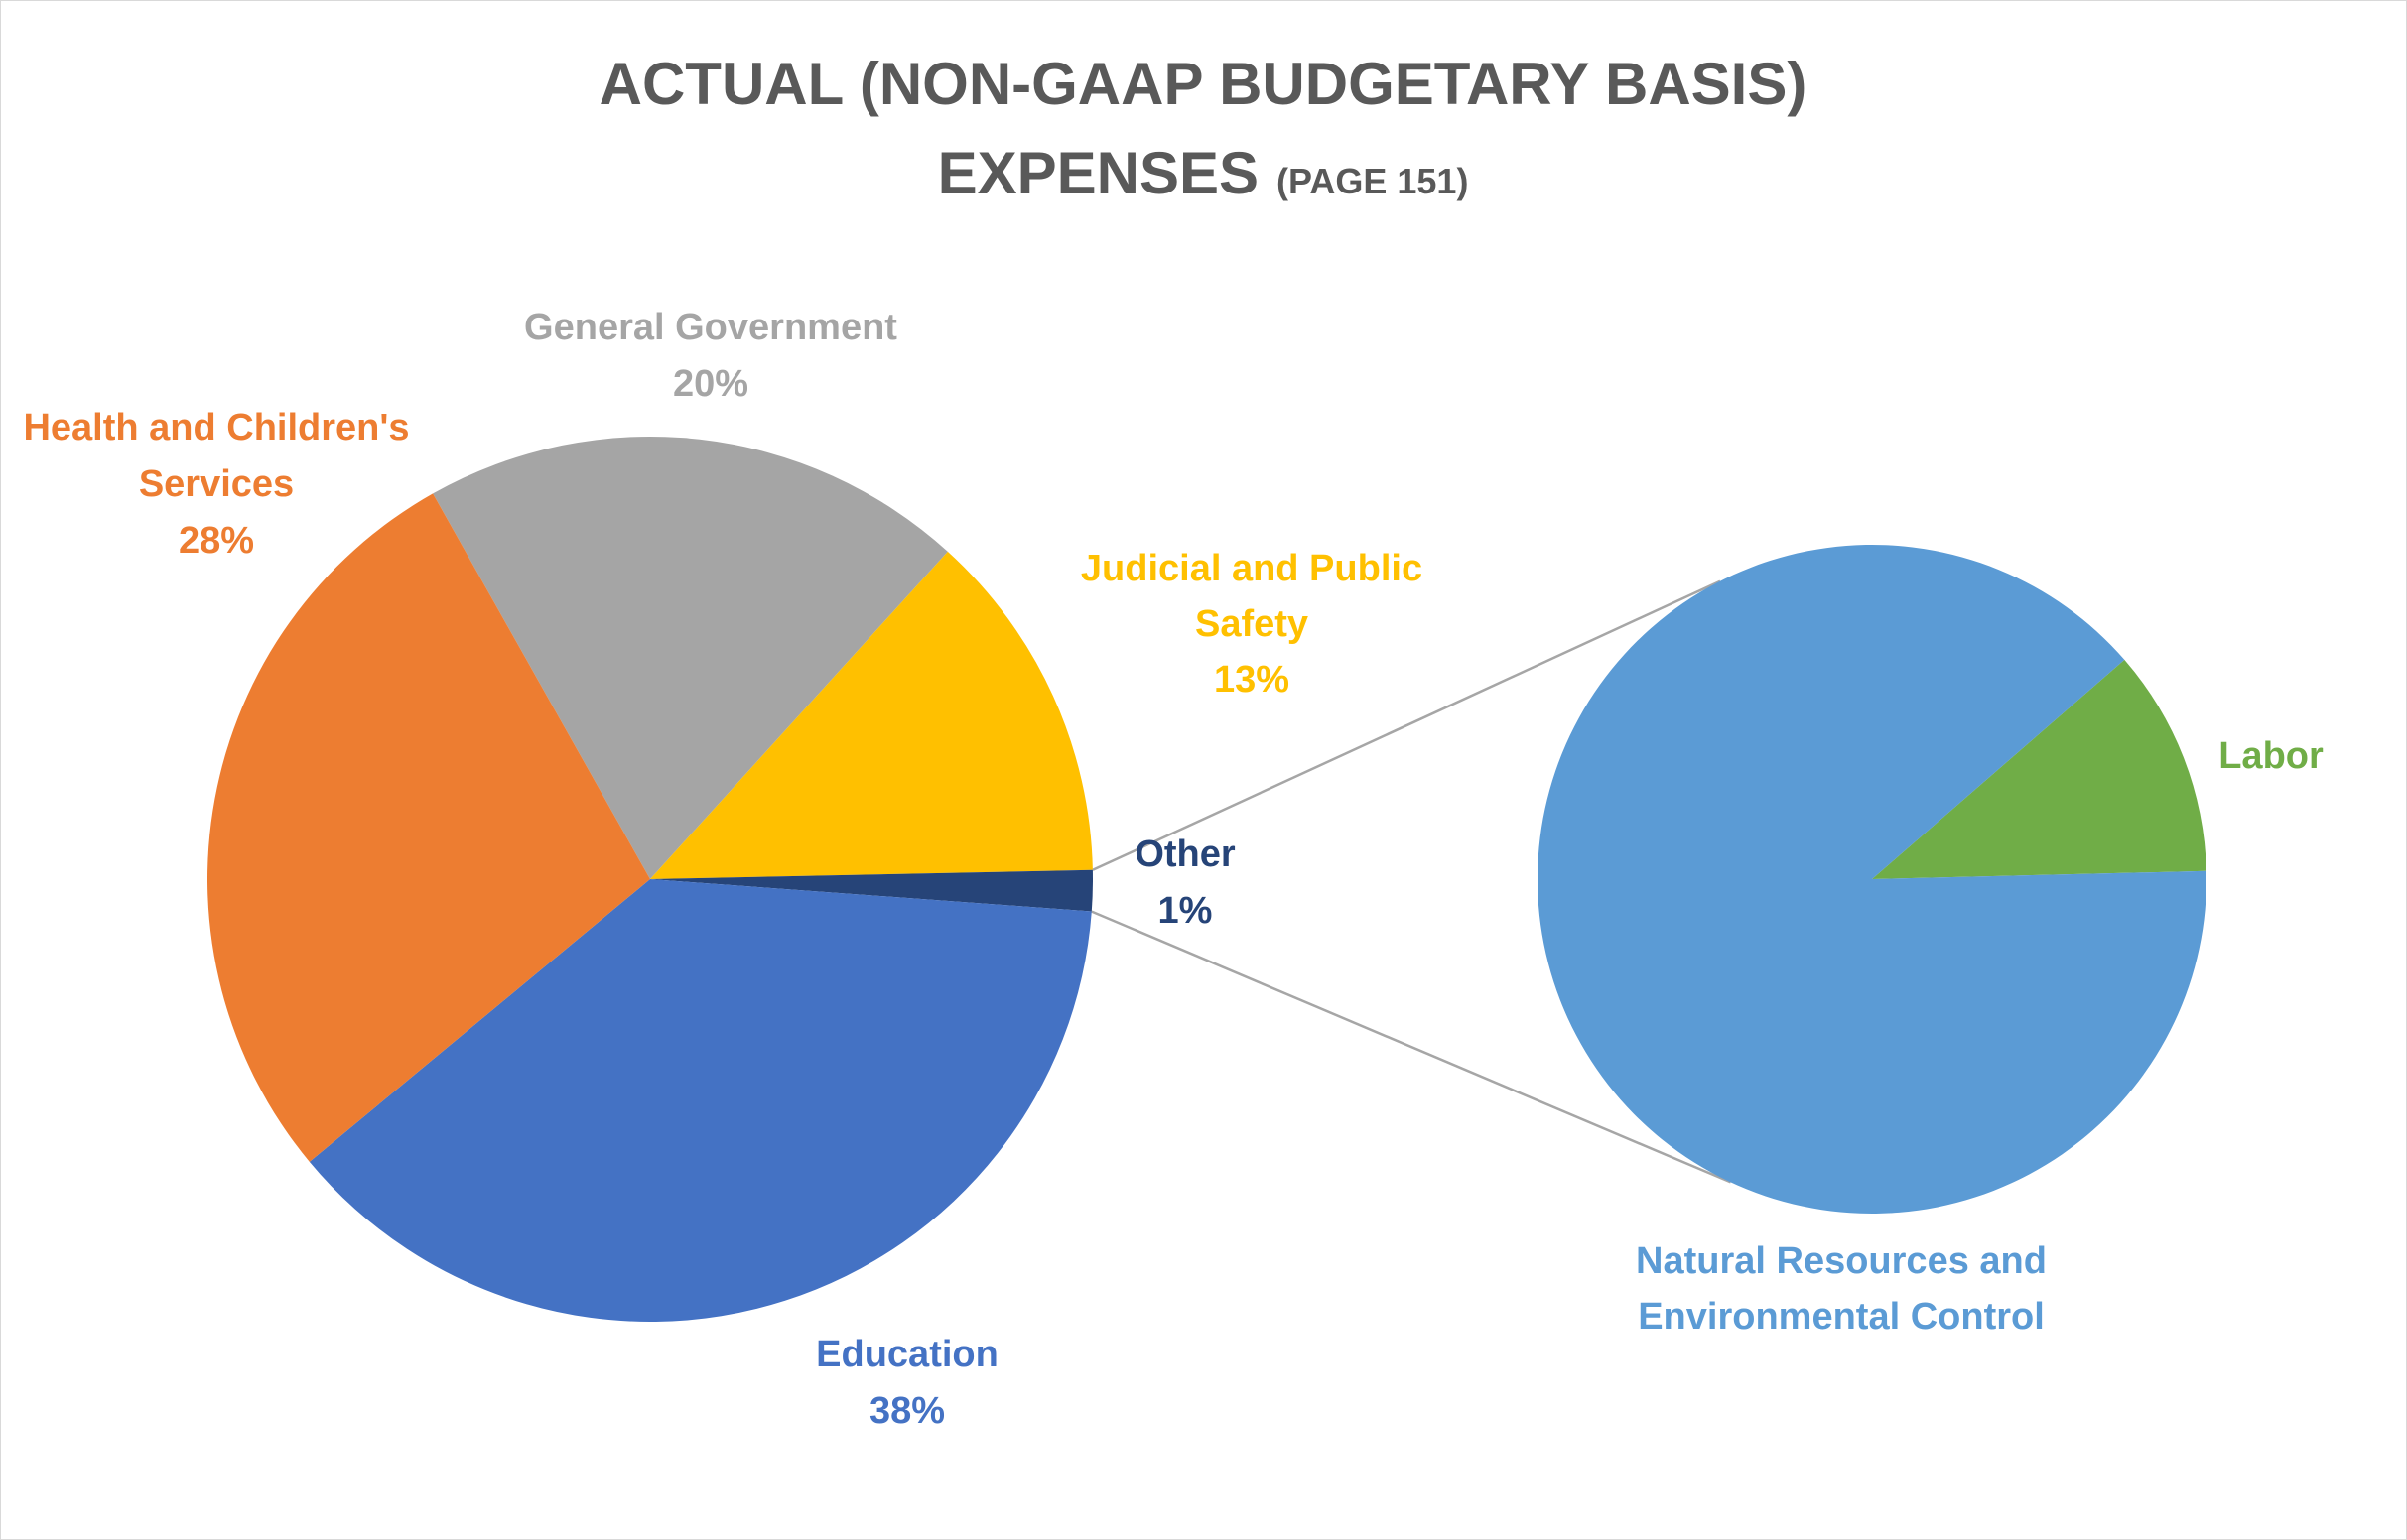 The height and width of the screenshot is (1540, 2407). What do you see at coordinates (429, 827) in the screenshot?
I see `main-slice-health-and-children-s-services` at bounding box center [429, 827].